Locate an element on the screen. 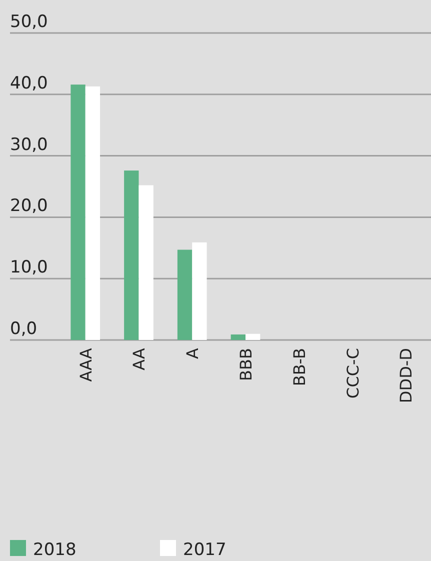 The image size is (431, 561). x-tick-label: A is located at coordinates (192, 353).